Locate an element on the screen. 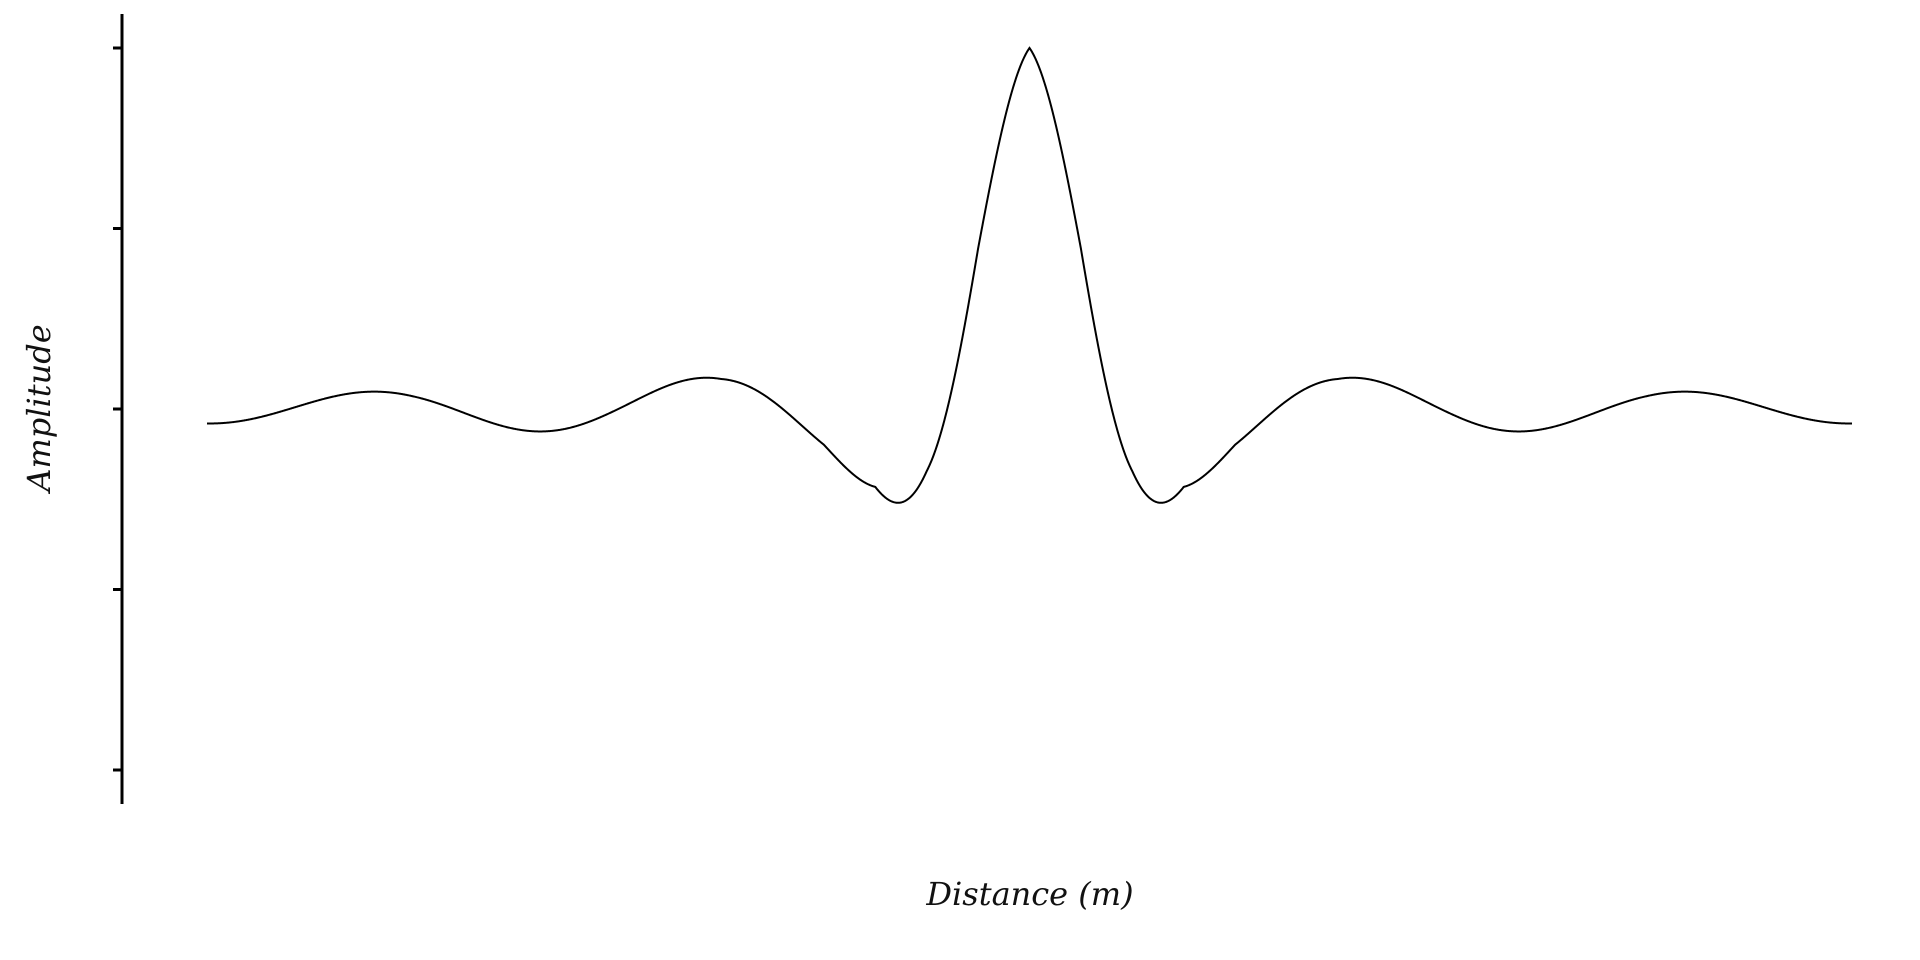 The image size is (1920, 960). y-axis is located at coordinates (118, 409).